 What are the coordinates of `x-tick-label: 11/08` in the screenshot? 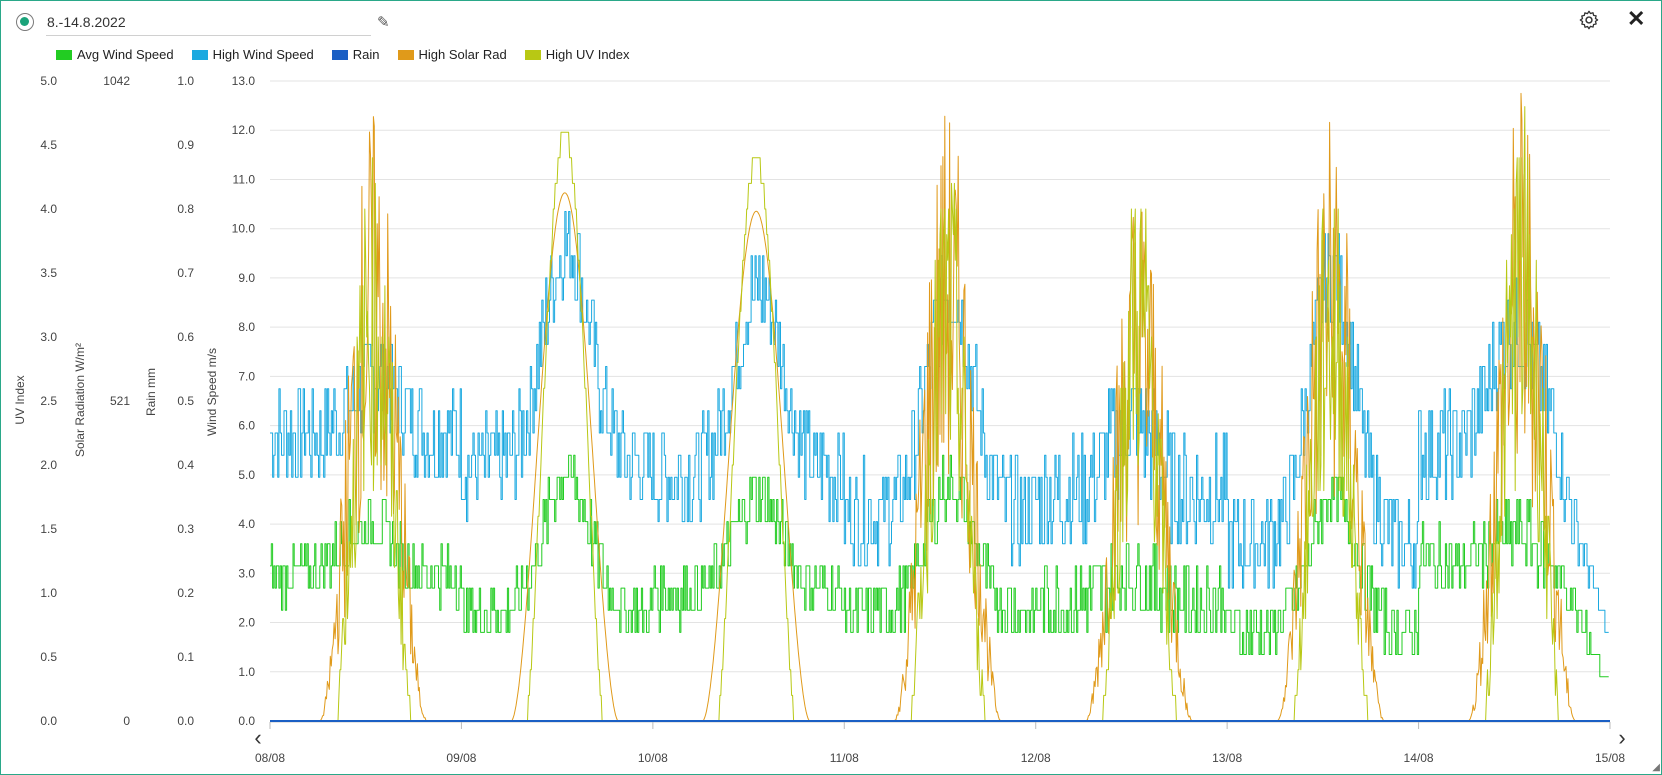 It's located at (844, 758).